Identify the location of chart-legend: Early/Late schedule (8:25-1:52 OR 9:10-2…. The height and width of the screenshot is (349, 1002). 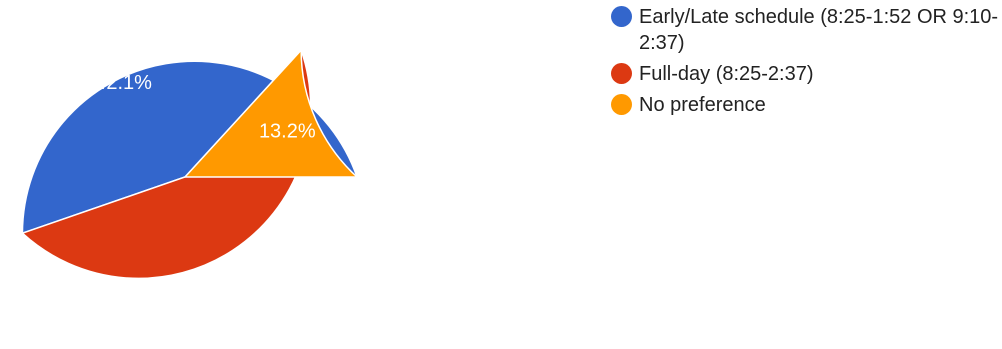
(806, 63).